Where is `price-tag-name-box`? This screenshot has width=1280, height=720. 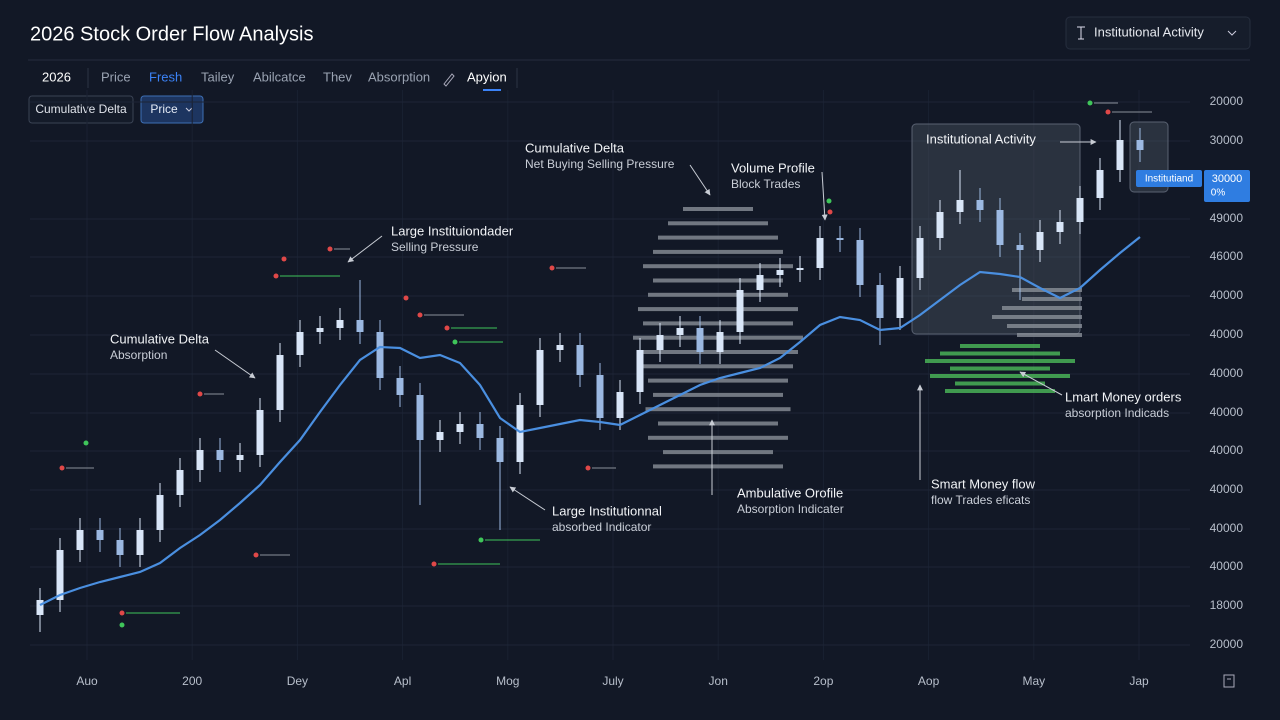
price-tag-name-box is located at coordinates (1169, 178).